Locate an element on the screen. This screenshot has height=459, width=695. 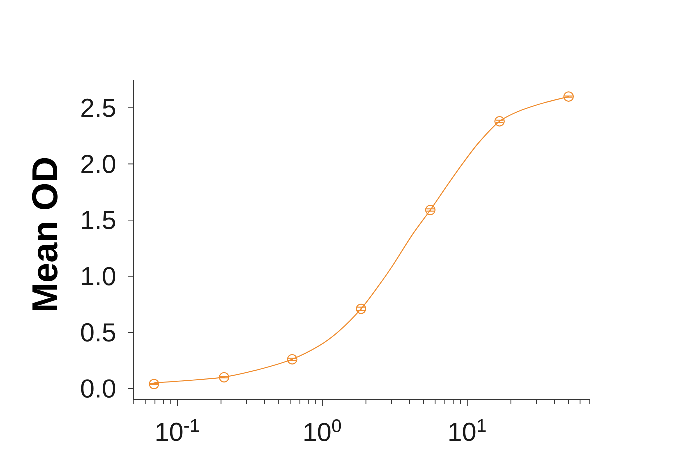
x-tick-label: 10$^{0}$ is located at coordinates (323, 431).